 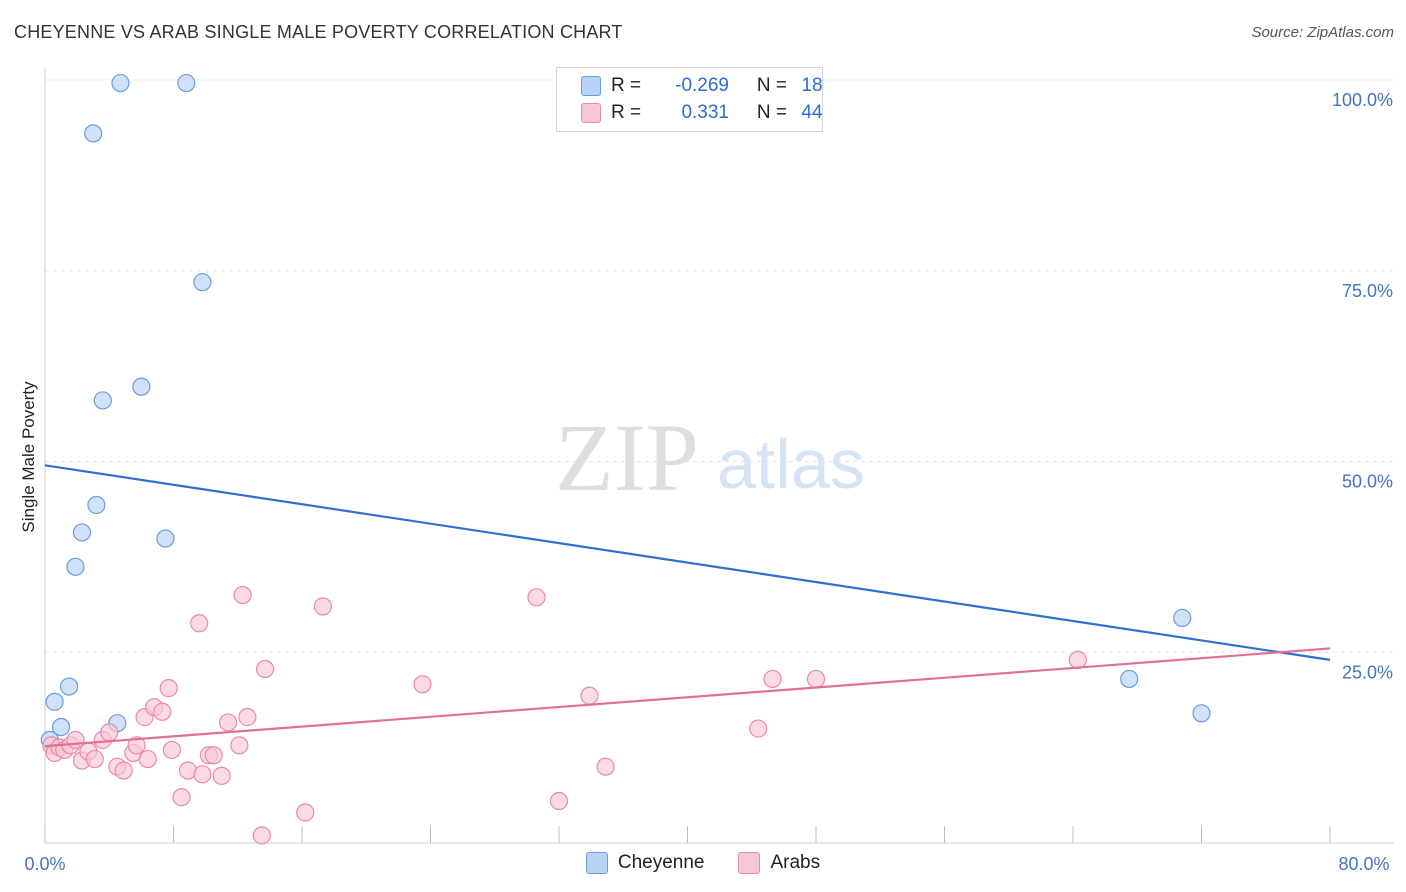 I want to click on legend: R = -0.269 N = 18 R = 0.331 N = 44, so click(x=689, y=99).